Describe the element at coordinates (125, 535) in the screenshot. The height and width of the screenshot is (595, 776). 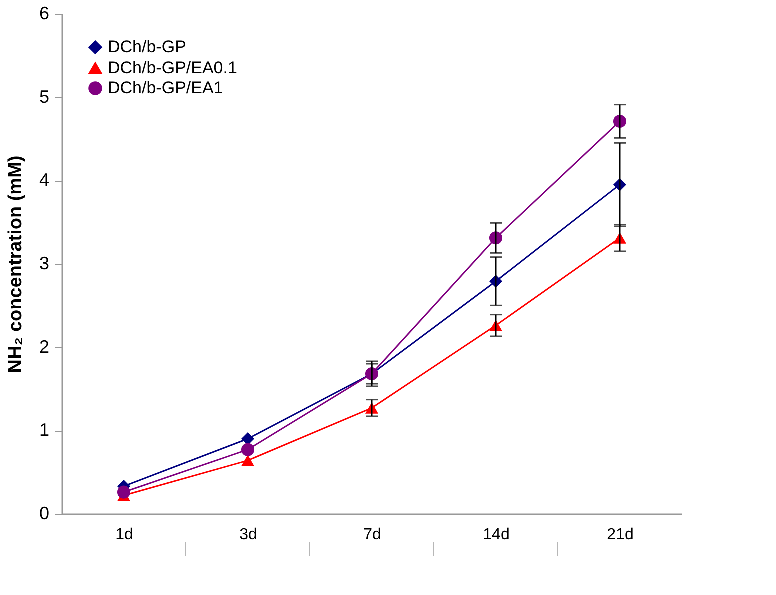
I see `x-tick-label: 1d` at that location.